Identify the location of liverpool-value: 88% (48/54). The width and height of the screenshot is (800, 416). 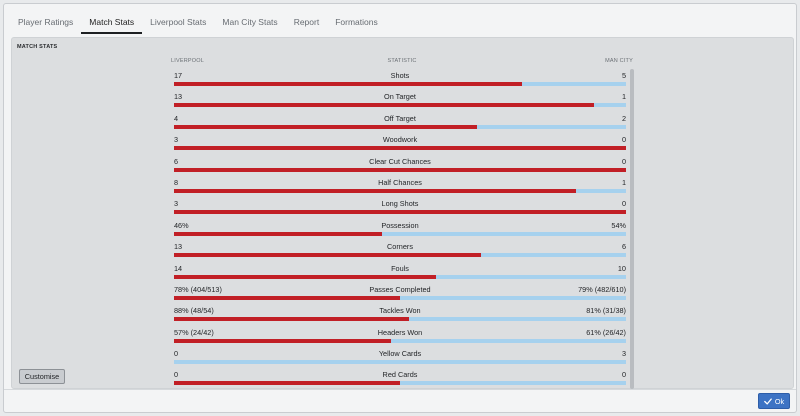
(194, 311).